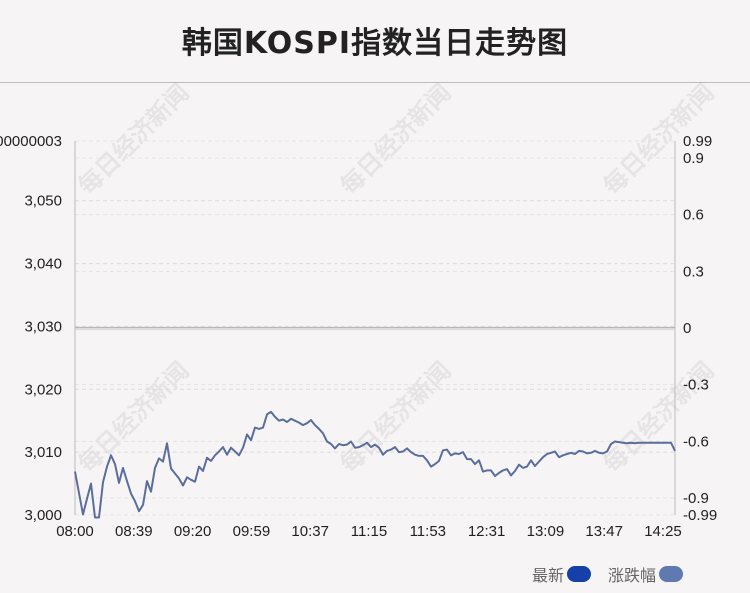 The height and width of the screenshot is (593, 750). I want to click on y-left-tick-label: 3,050, so click(43, 201).